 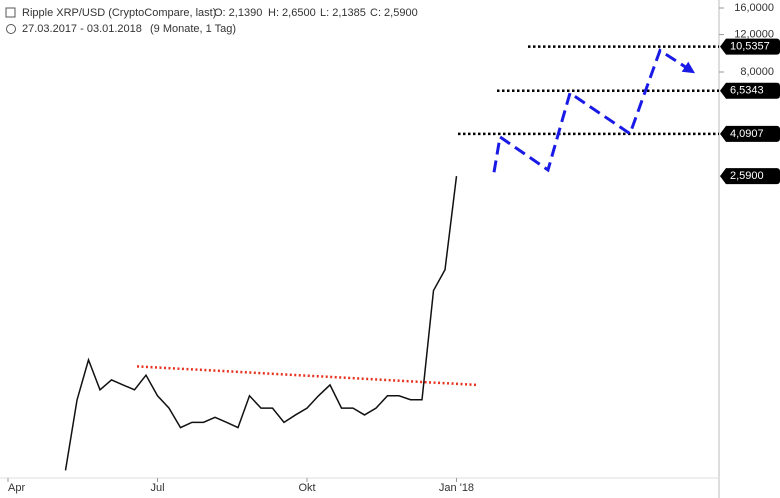 What do you see at coordinates (10, 12) in the screenshot?
I see `chart-icon` at bounding box center [10, 12].